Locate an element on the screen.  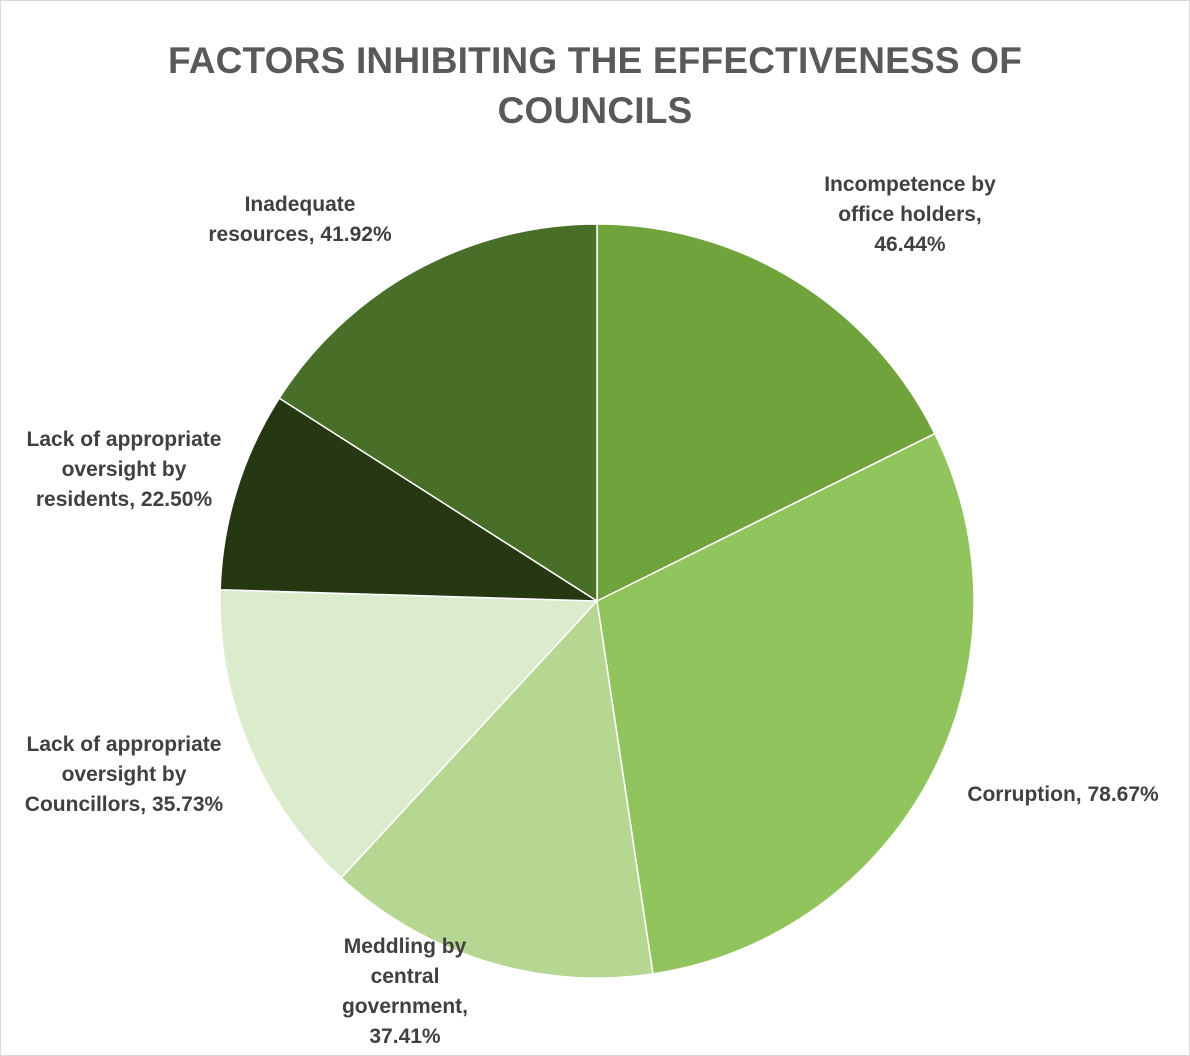
data-label-line: Inadequate is located at coordinates (300, 204).